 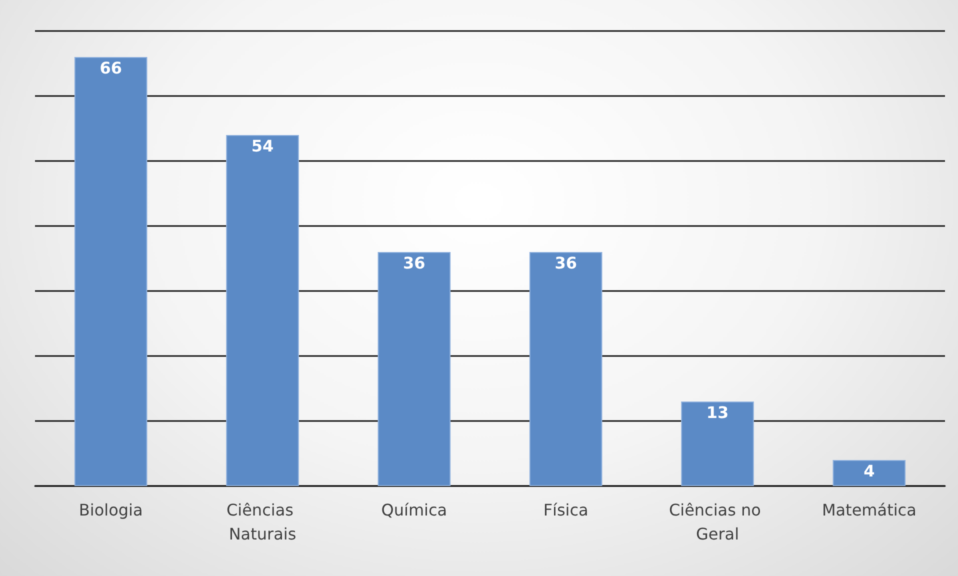 What do you see at coordinates (110, 510) in the screenshot?
I see `x-tick-label: Biologia` at bounding box center [110, 510].